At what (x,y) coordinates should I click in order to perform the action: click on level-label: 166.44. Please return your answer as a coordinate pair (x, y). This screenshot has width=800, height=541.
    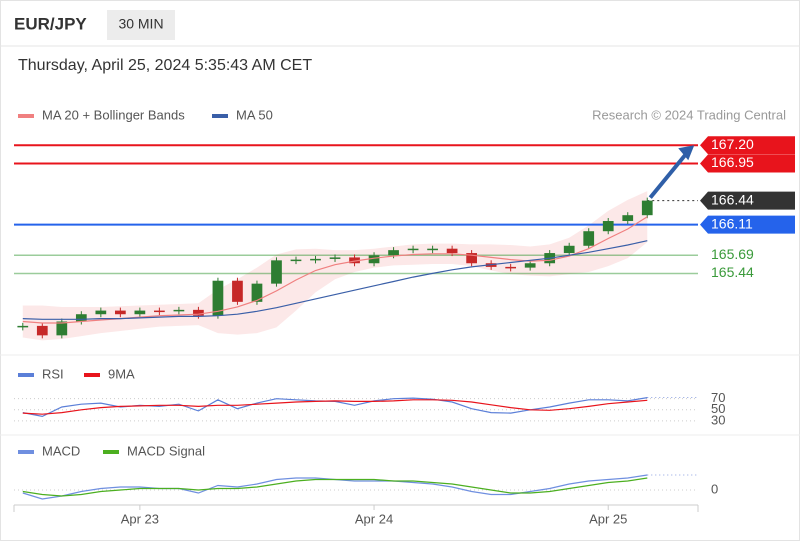
    Looking at the image, I should click on (732, 199).